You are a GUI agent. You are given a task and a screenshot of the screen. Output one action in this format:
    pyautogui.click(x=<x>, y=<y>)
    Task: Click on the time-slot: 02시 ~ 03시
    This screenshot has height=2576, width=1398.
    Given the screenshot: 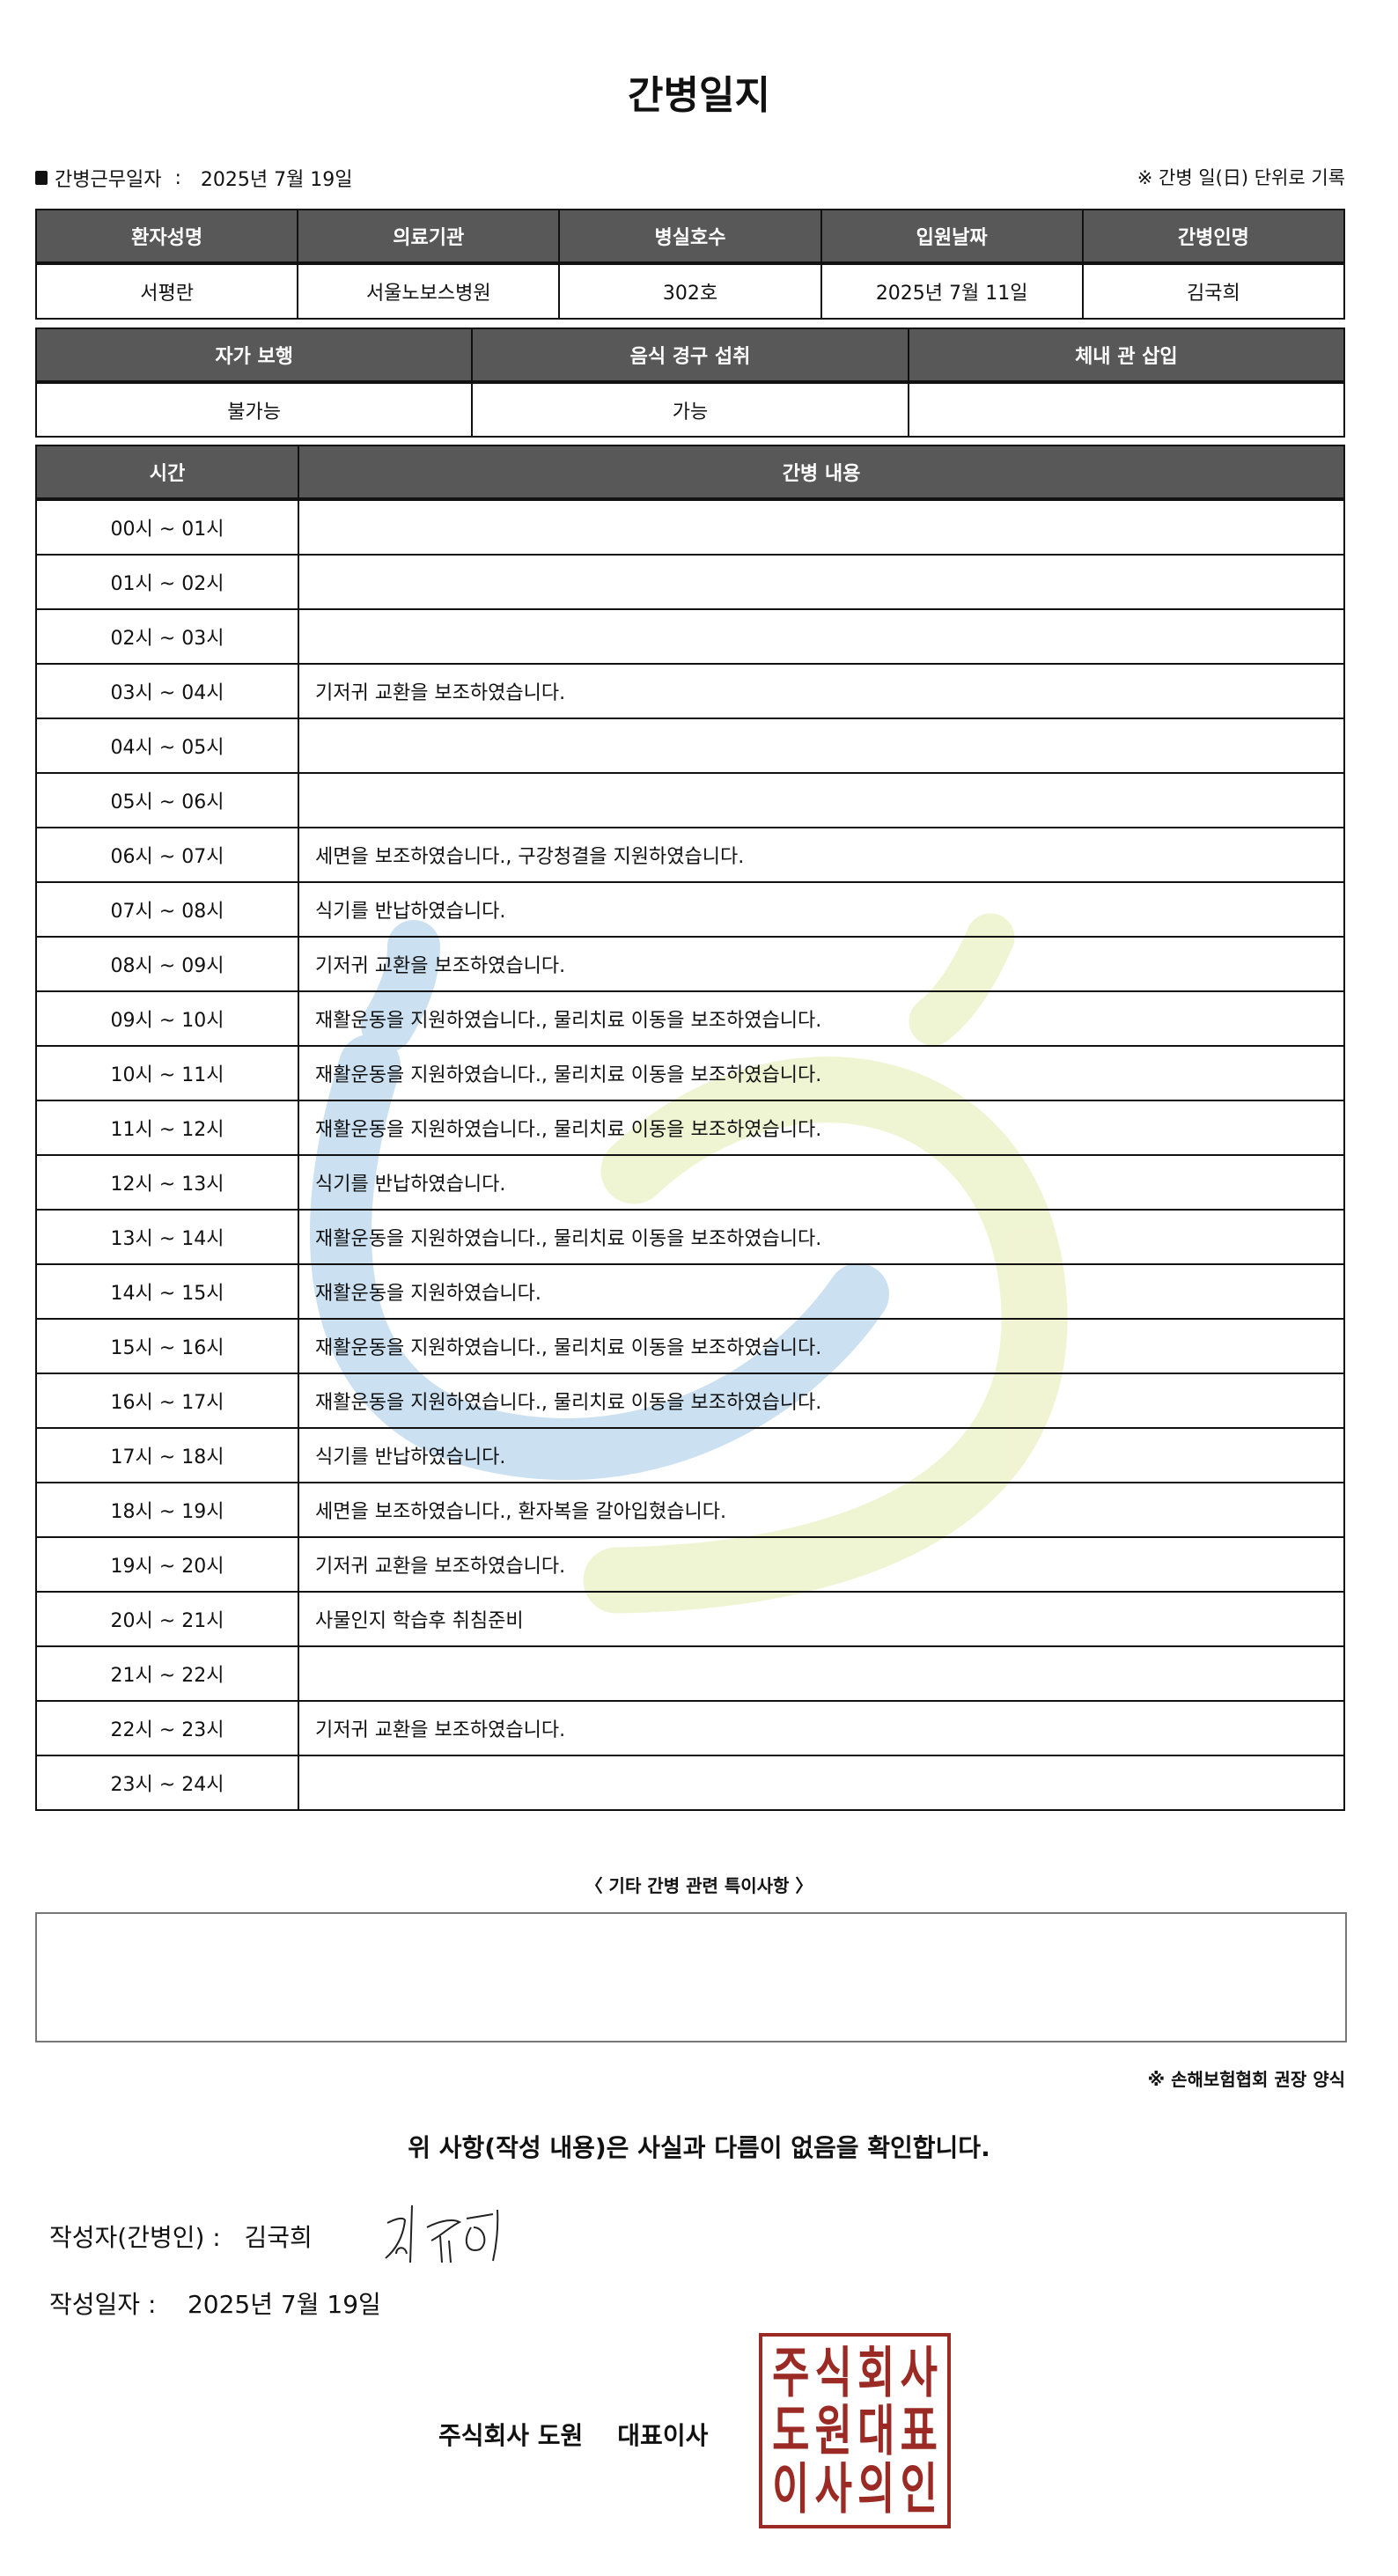 What is the action you would take?
    pyautogui.click(x=167, y=637)
    